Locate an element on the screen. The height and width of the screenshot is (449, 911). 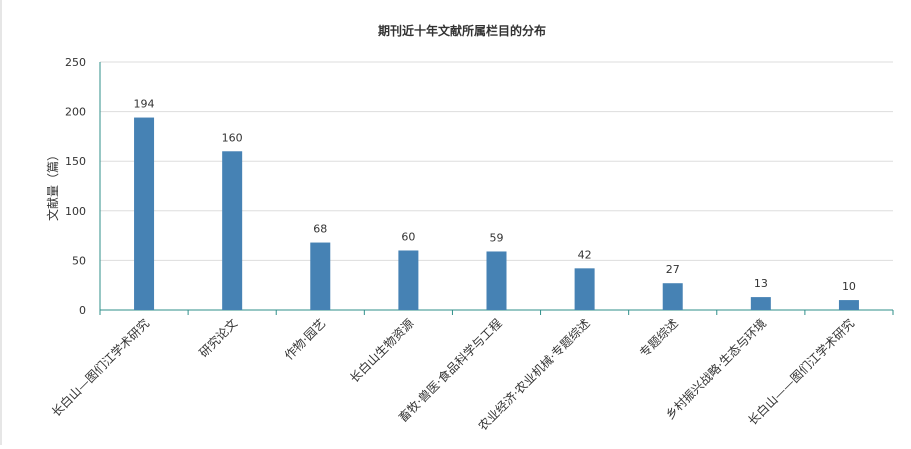
y-tick-label: 50 is located at coordinates (79, 260).